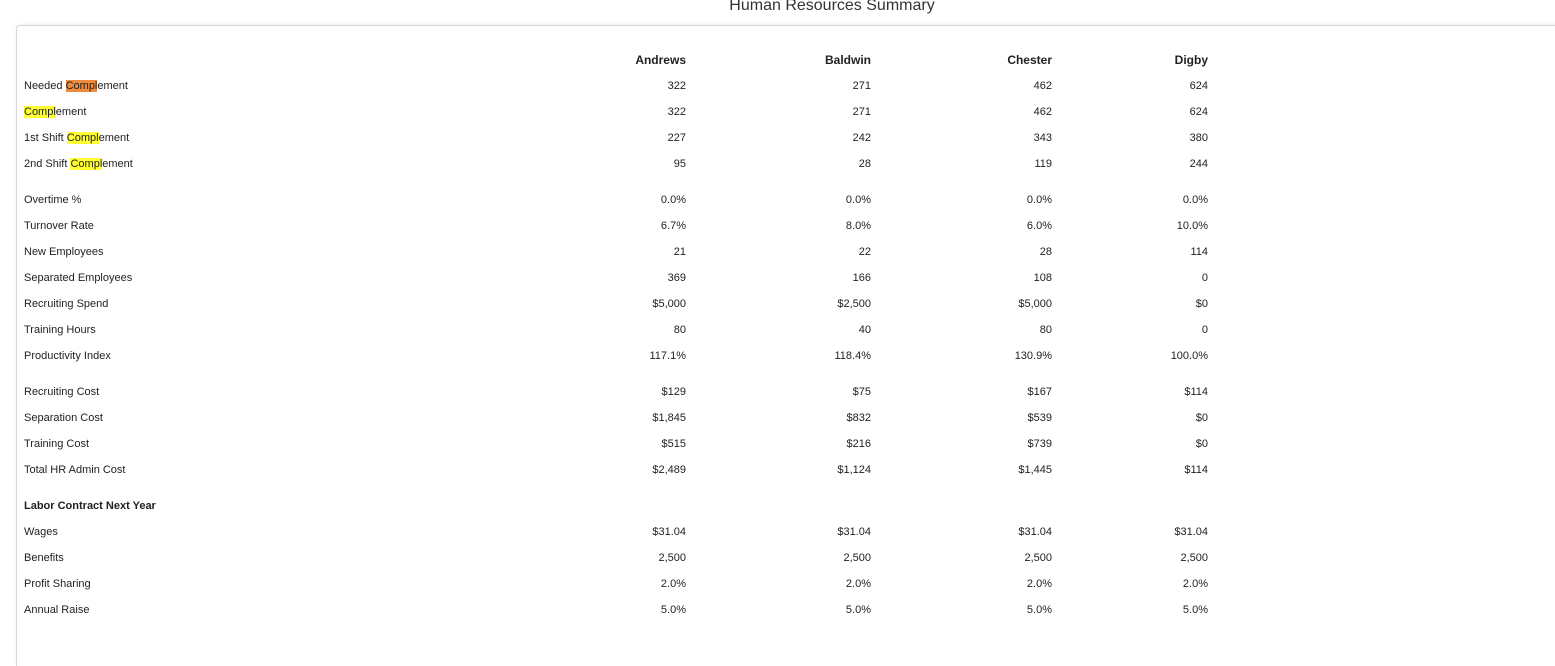 The width and height of the screenshot is (1555, 666). Describe the element at coordinates (672, 558) in the screenshot. I see `cell-andrews: 2,500` at that location.